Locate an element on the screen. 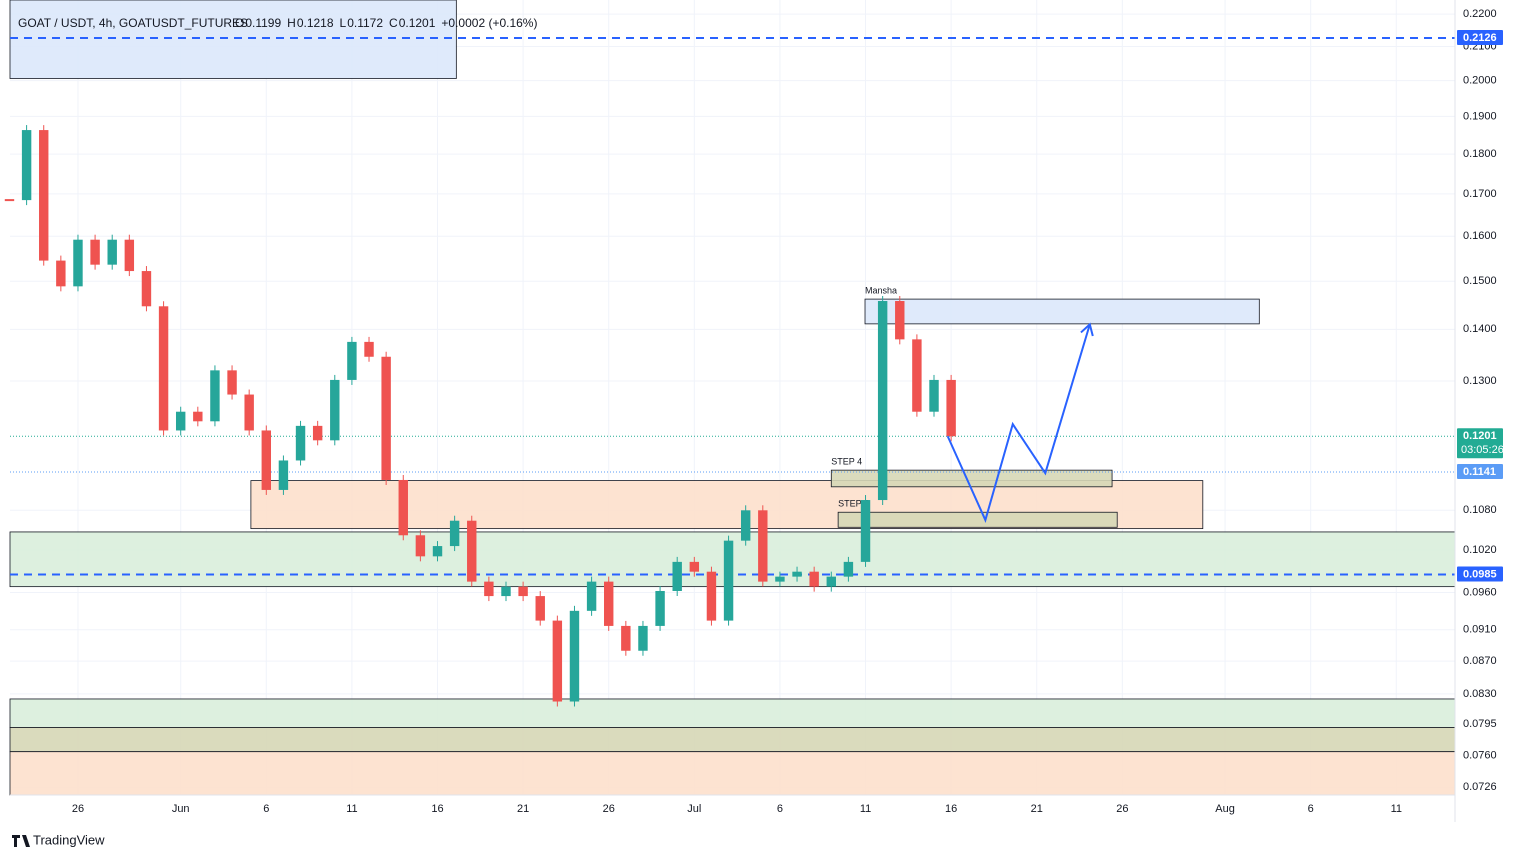  y-tick-label: 0.1900 is located at coordinates (1480, 116).